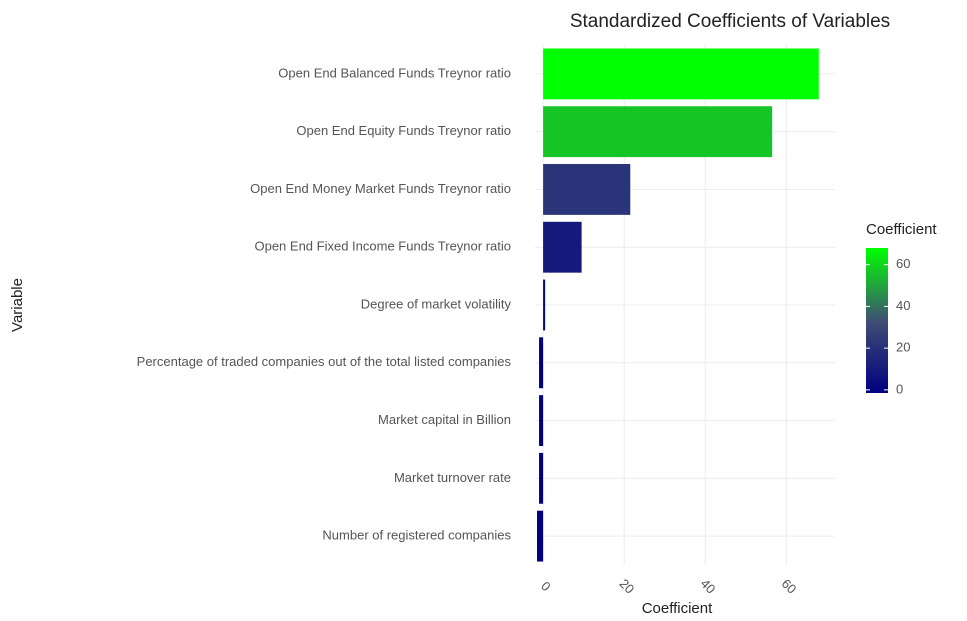 Image resolution: width=967 pixels, height=621 pixels. I want to click on chart-title: Standardized Coefficients of Variables, so click(730, 21).